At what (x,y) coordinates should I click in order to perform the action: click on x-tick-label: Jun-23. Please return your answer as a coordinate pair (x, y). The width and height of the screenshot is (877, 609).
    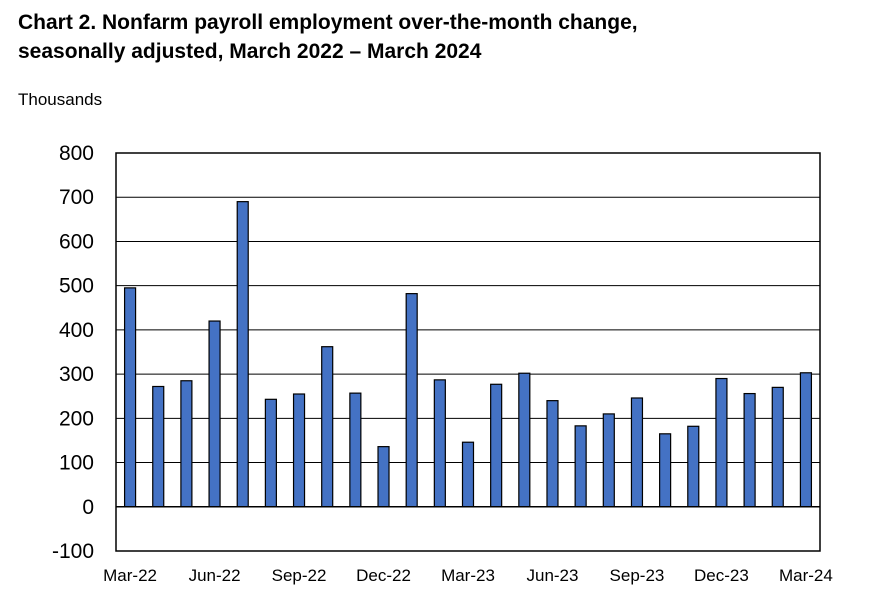
    Looking at the image, I should click on (552, 575).